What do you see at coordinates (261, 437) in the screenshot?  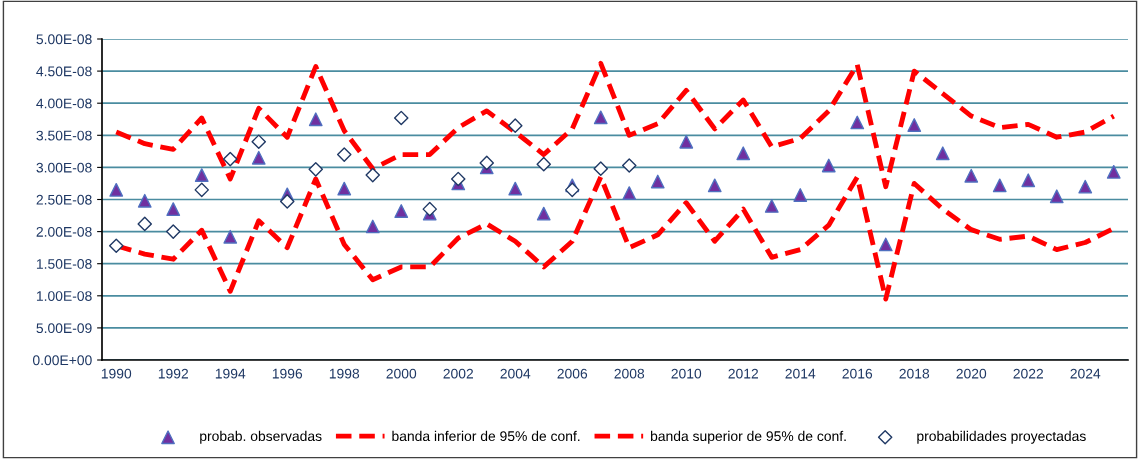 I see `legend-label: probab. observadas` at bounding box center [261, 437].